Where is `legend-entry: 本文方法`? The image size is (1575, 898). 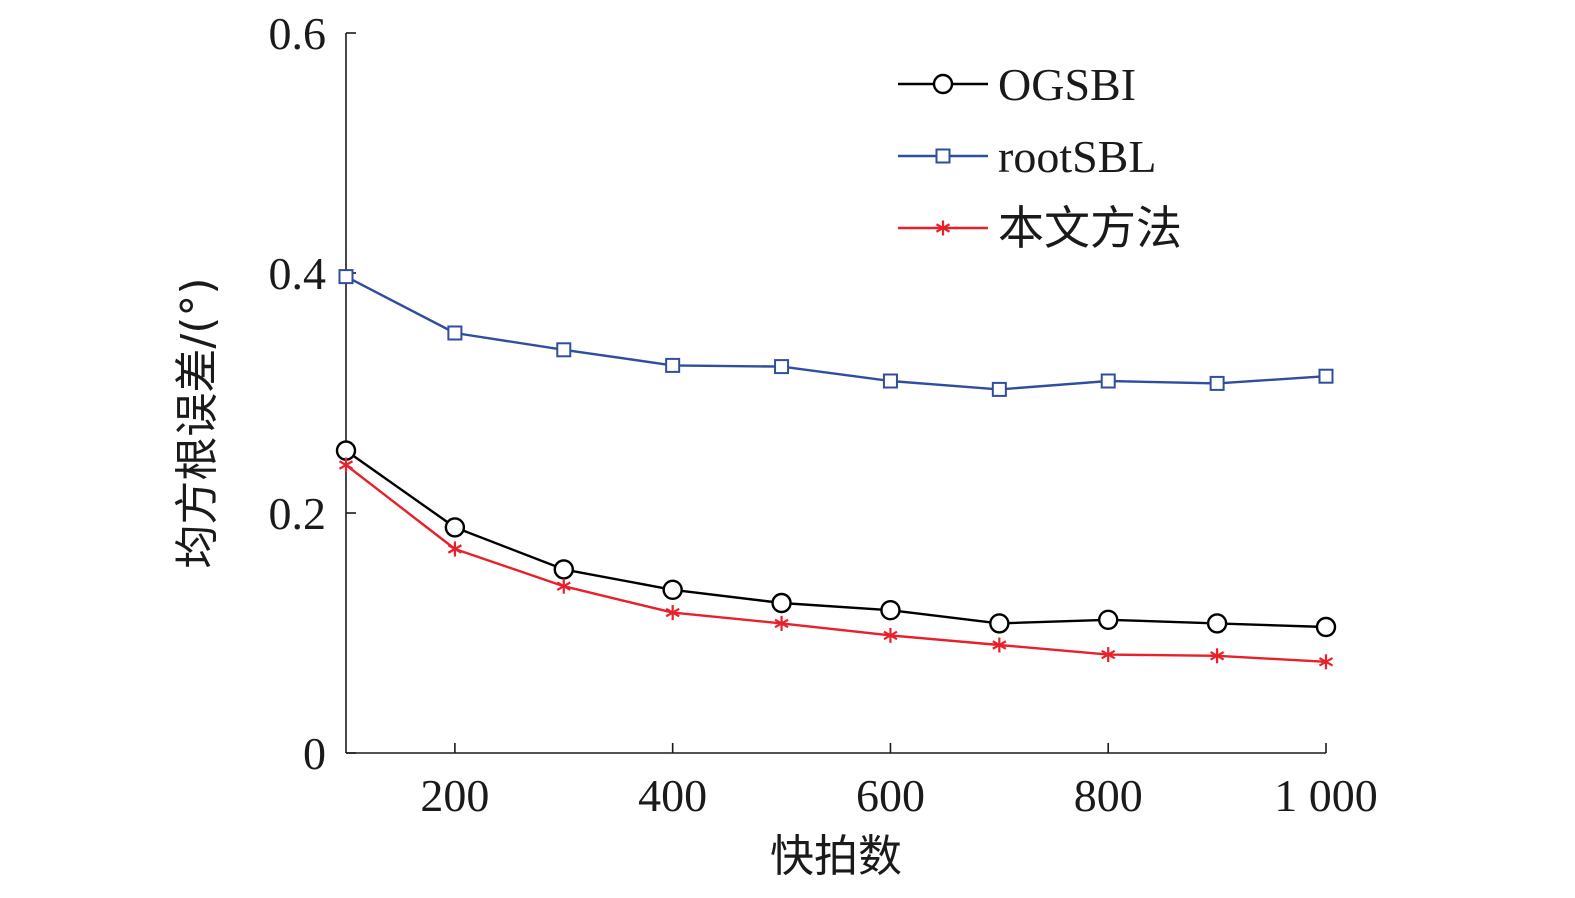
legend-entry: 本文方法 is located at coordinates (1040, 228).